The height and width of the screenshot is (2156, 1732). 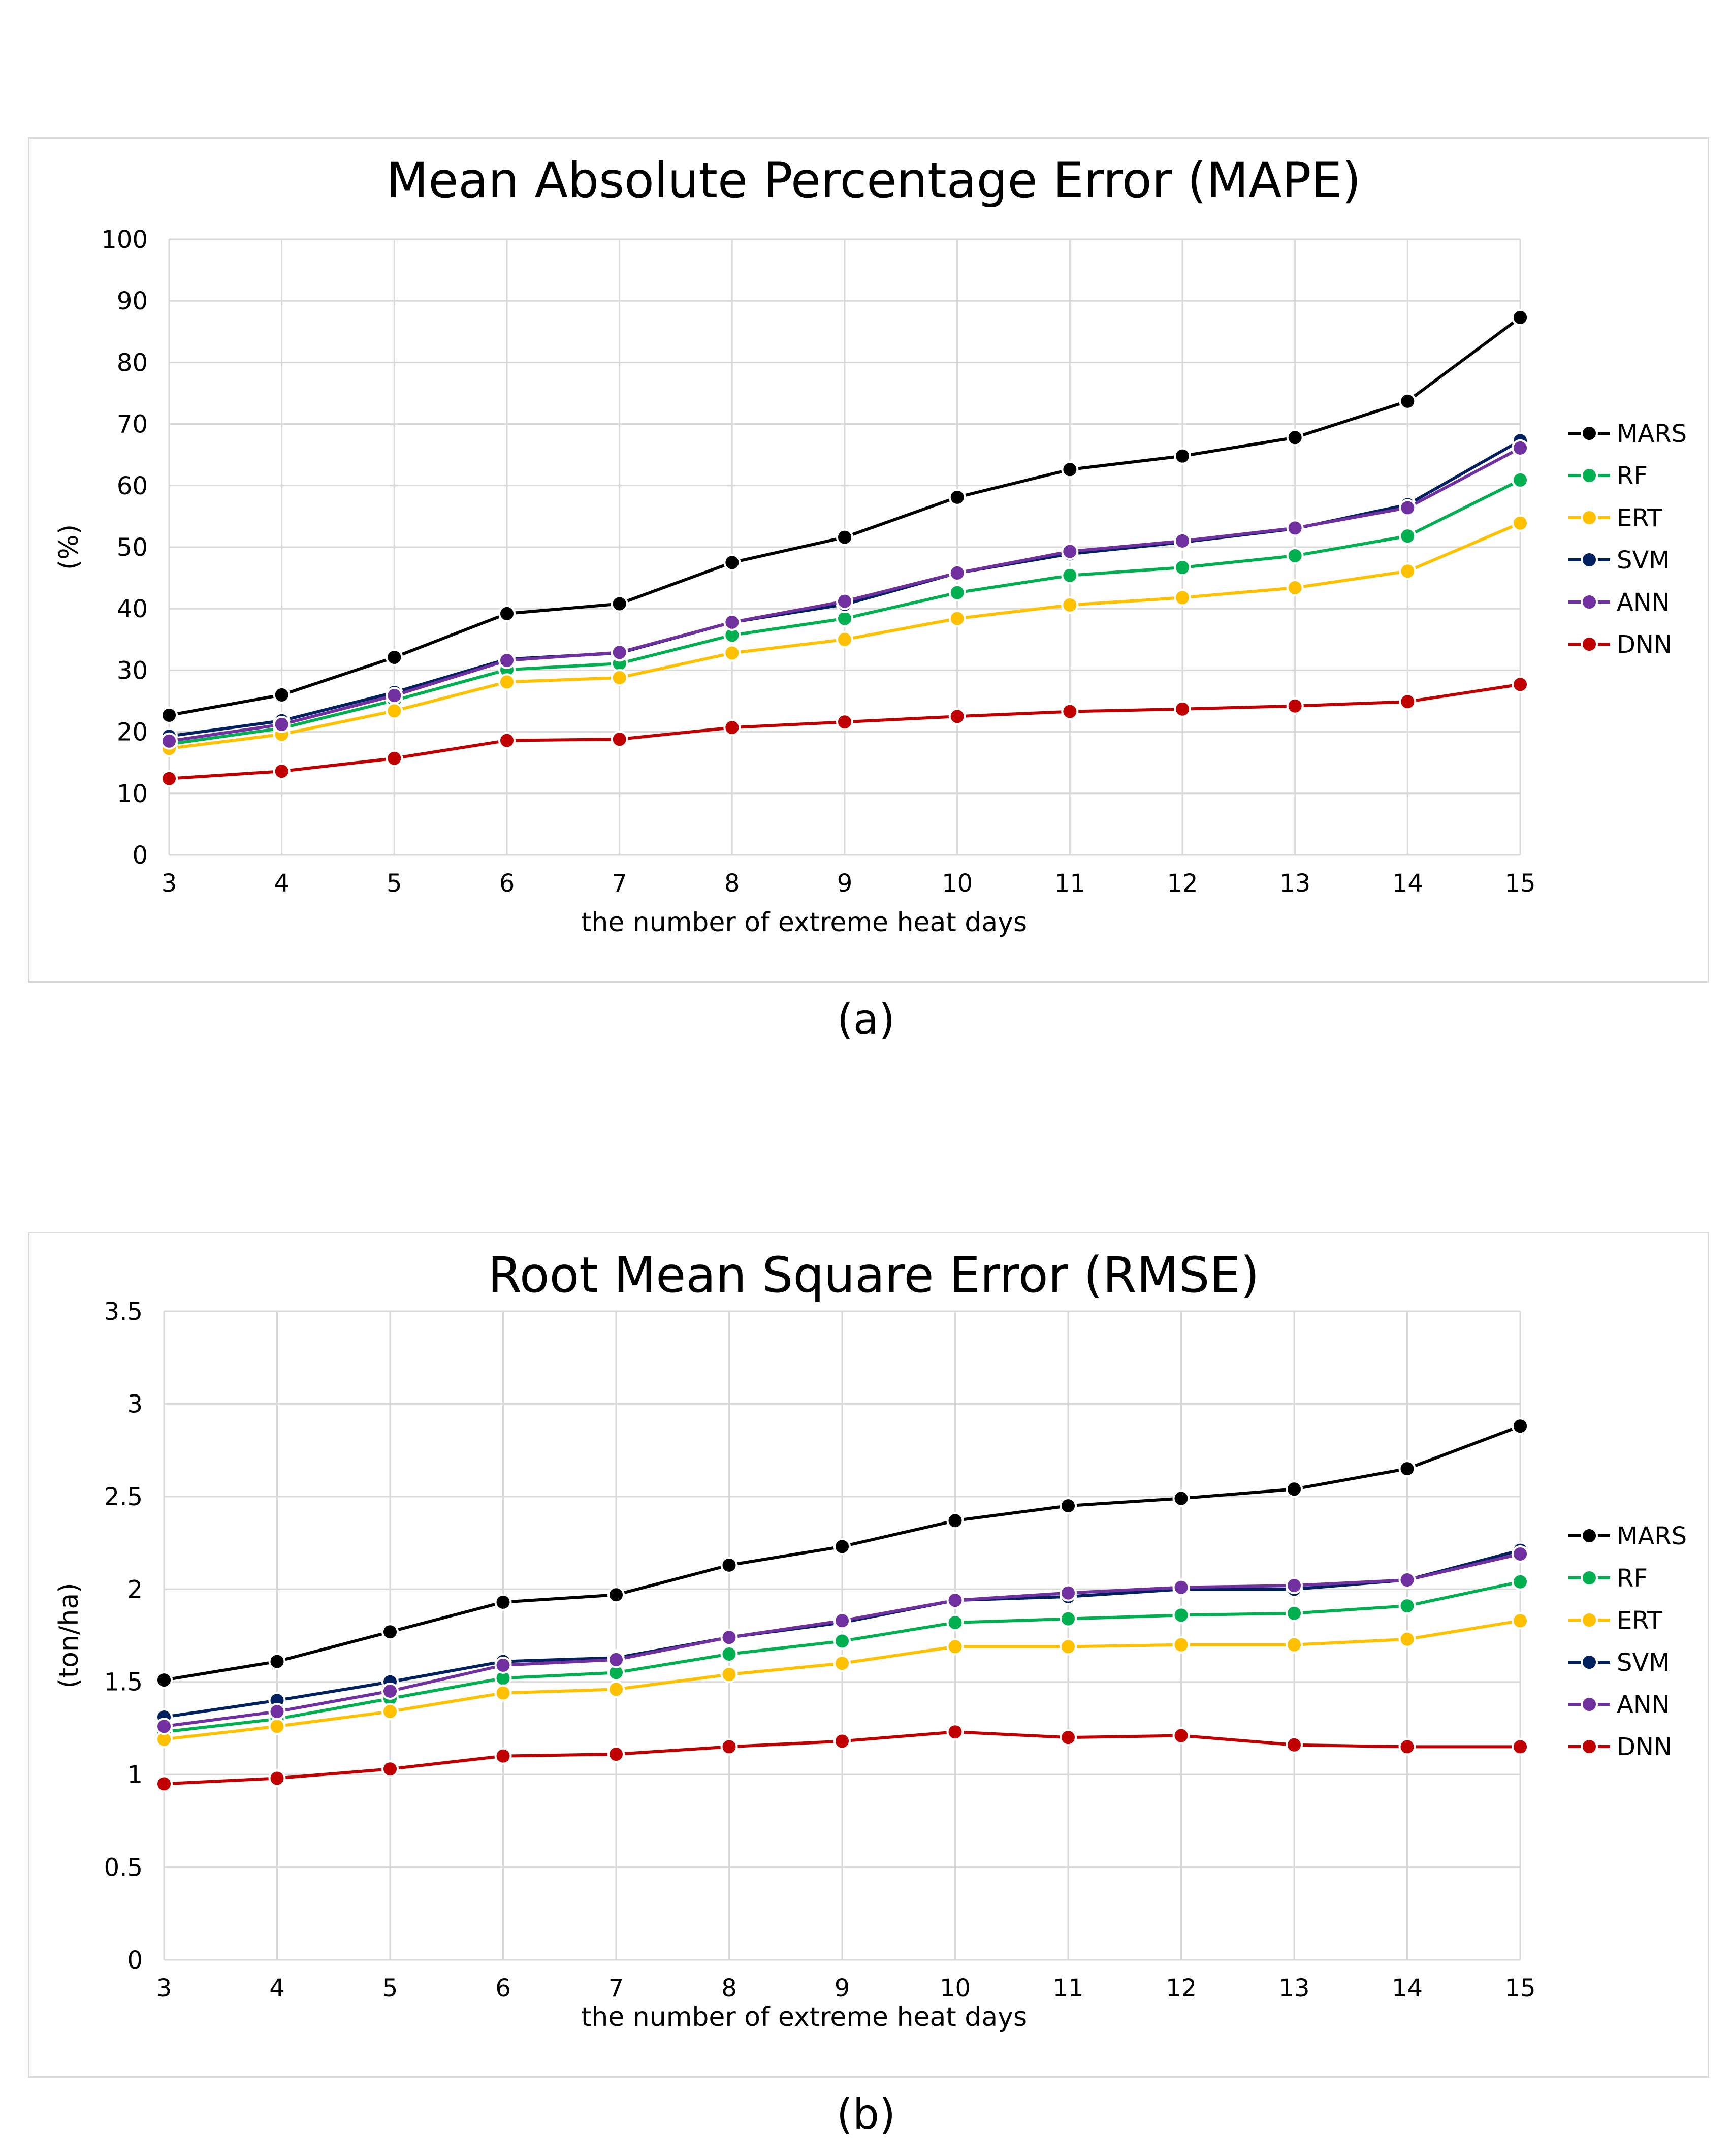 I want to click on x-tick-label: 7, so click(x=616, y=1988).